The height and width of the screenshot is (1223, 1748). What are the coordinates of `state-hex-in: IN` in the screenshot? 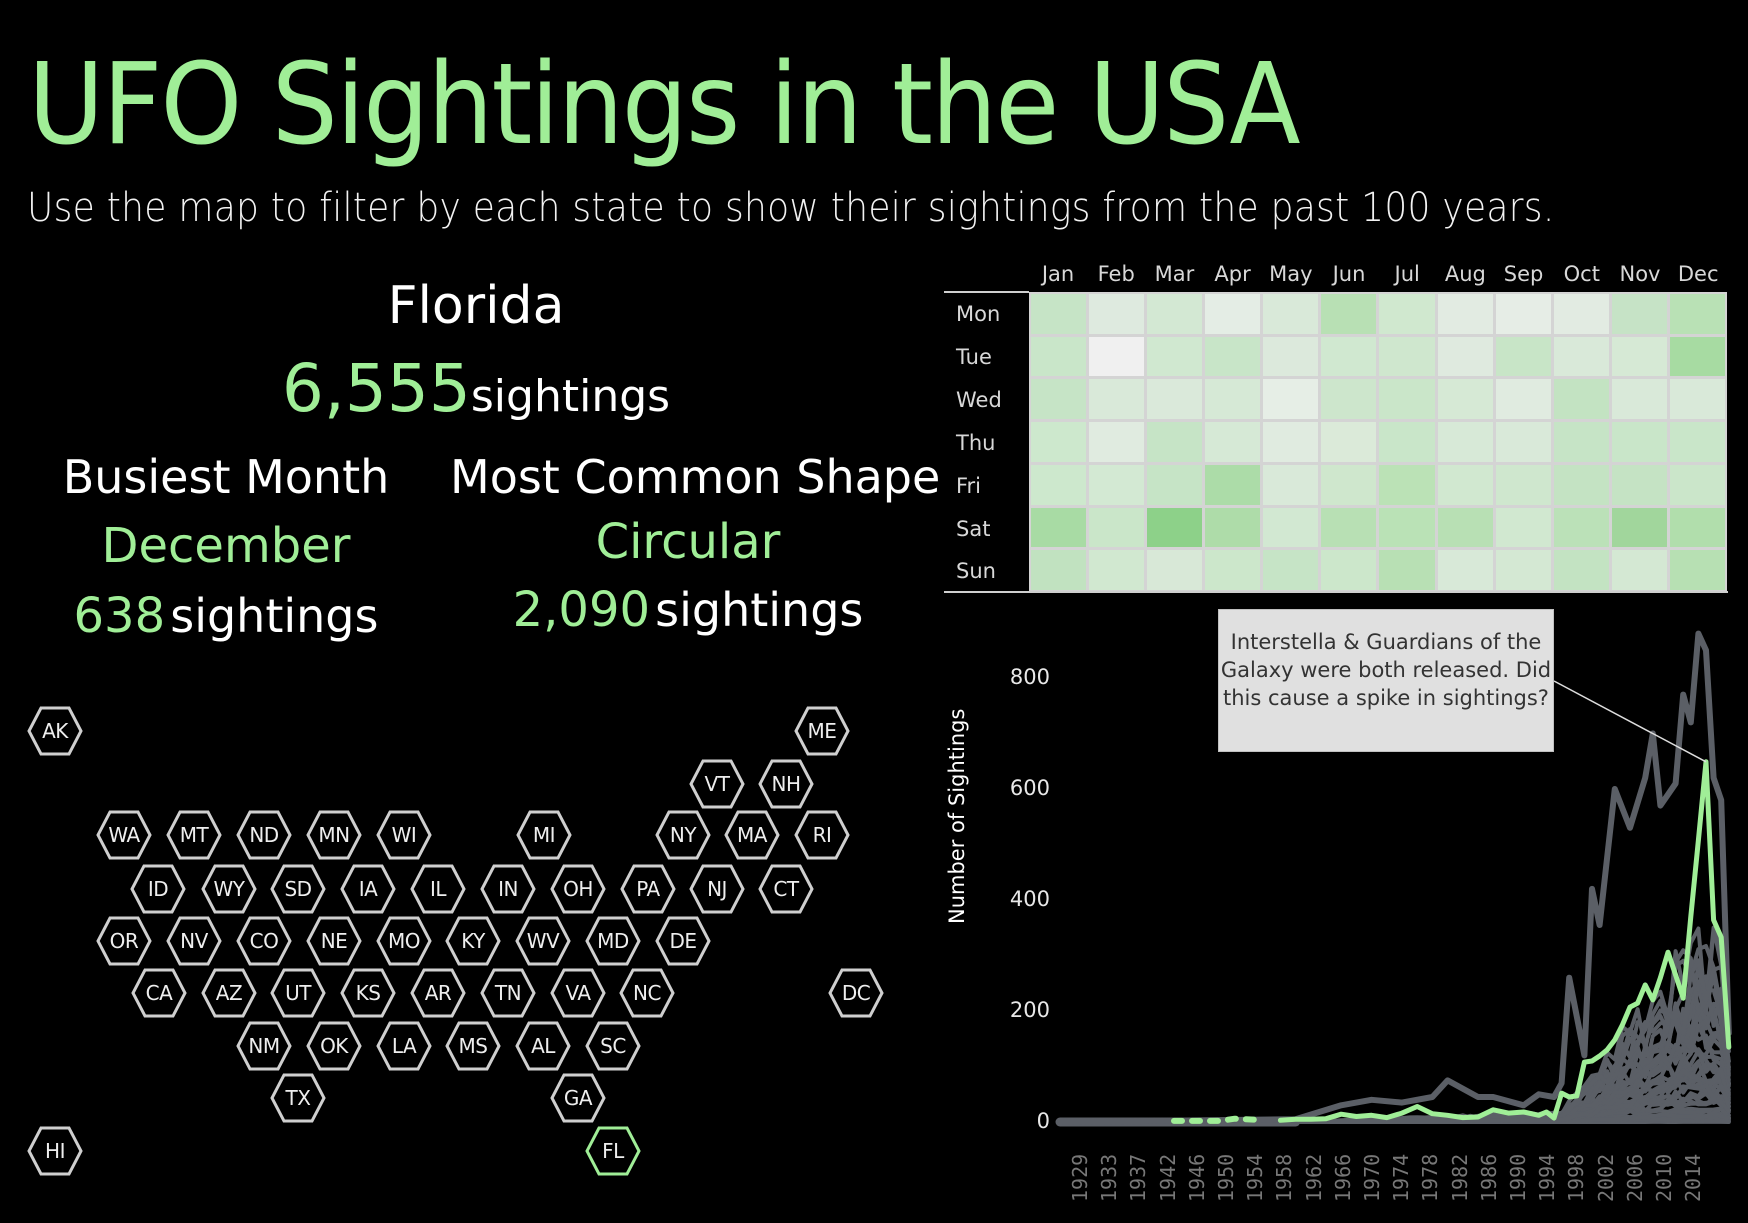 It's located at (508, 889).